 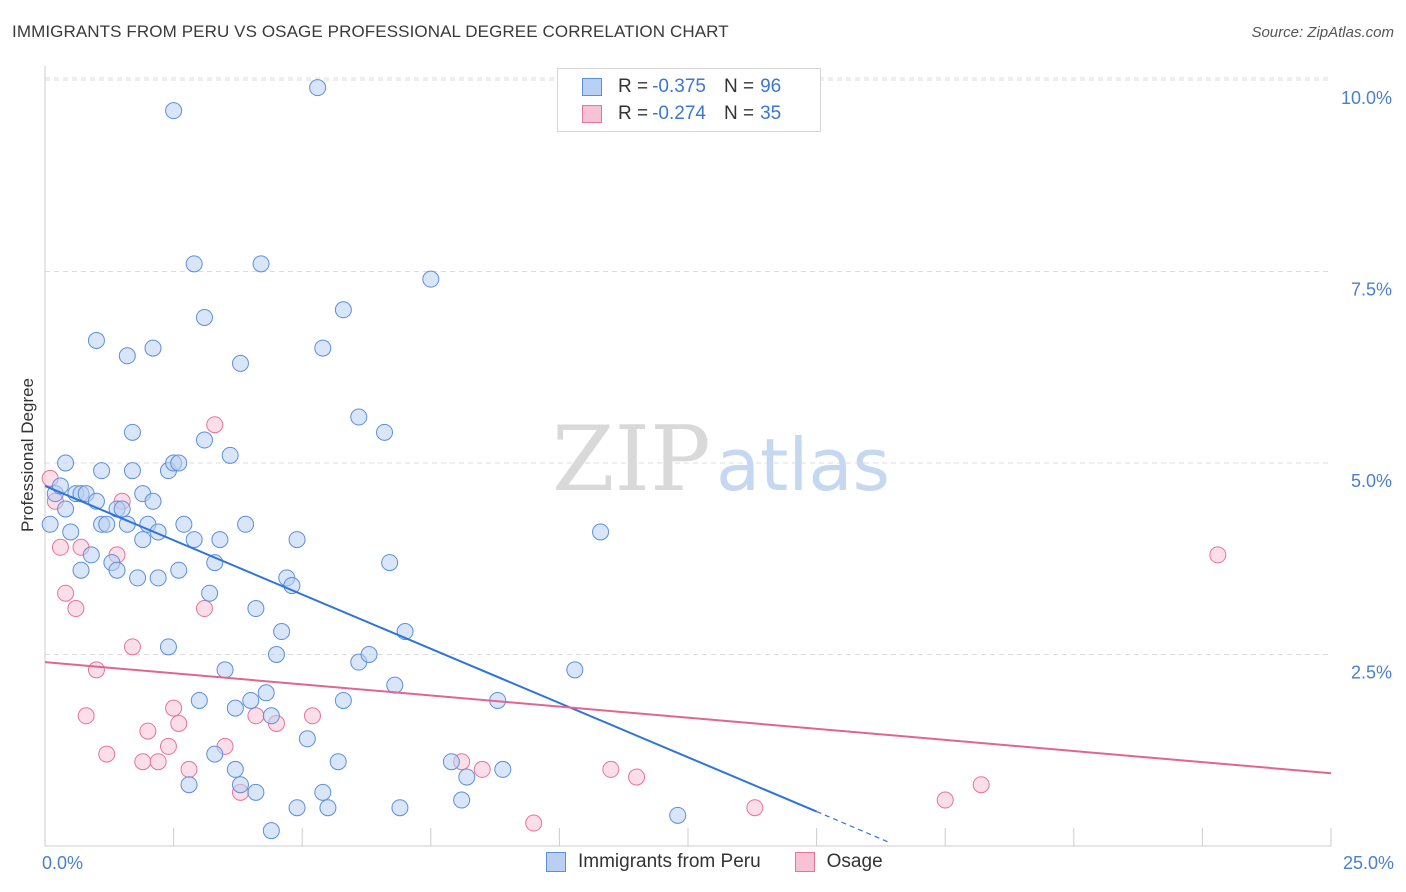 I want to click on series-legend-peru: Immigrants from Peru, so click(x=653, y=862).